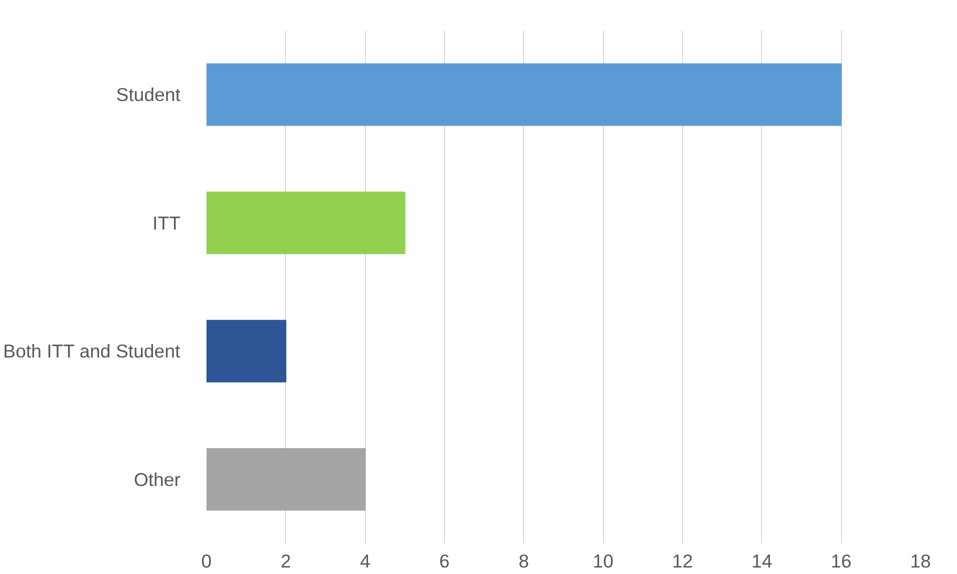 The width and height of the screenshot is (957, 574). I want to click on x-tick-label: 14, so click(761, 561).